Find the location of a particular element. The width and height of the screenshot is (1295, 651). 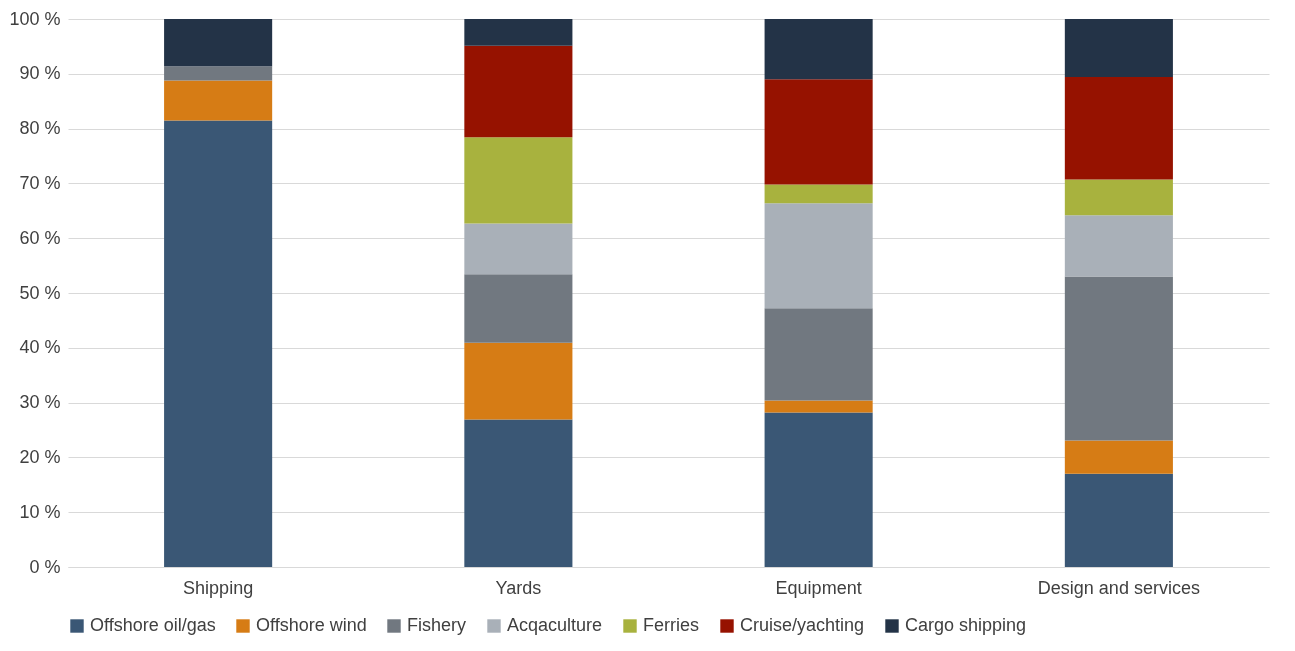

x-tick-label: Equipment is located at coordinates (818, 587).